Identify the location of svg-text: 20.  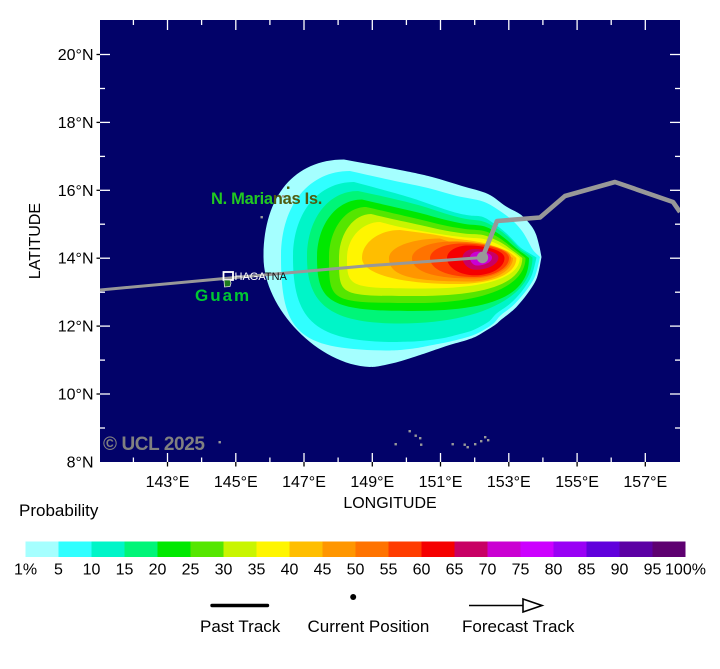
(158, 570).